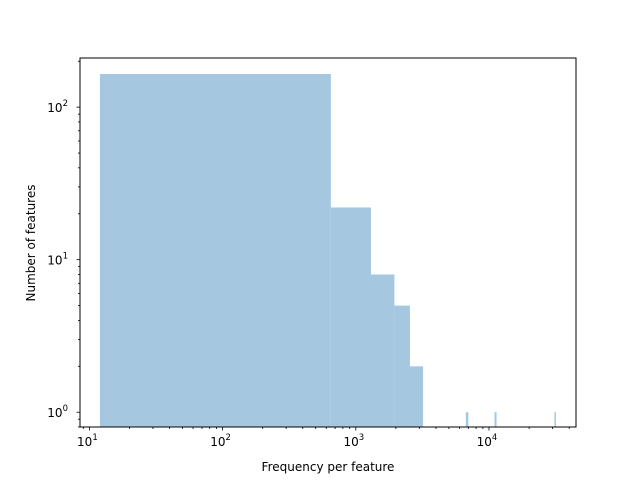 The width and height of the screenshot is (640, 480). Describe the element at coordinates (323, 438) in the screenshot. I see `x-axis-ticks: 10¹ 10² 10³ 10⁴` at that location.